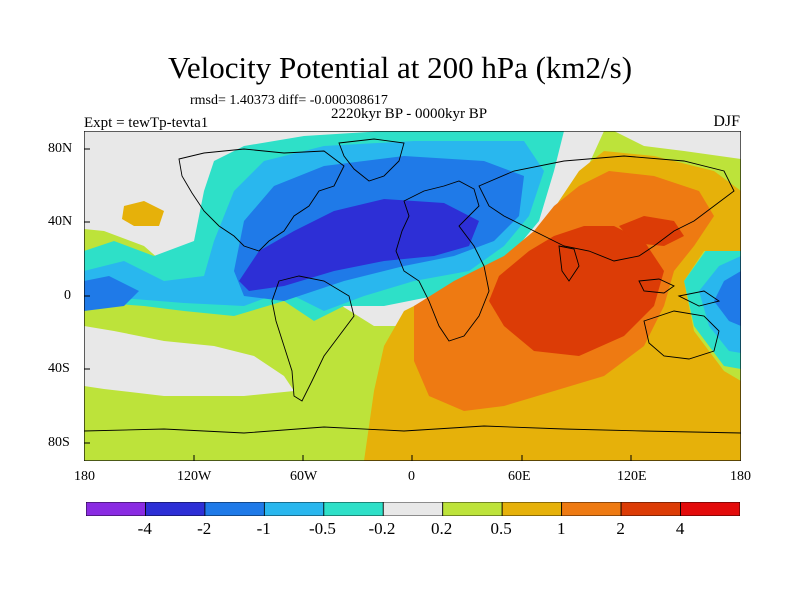 Image resolution: width=800 pixels, height=600 pixels. Describe the element at coordinates (304, 476) in the screenshot. I see `lon-label-60w: 60W` at that location.